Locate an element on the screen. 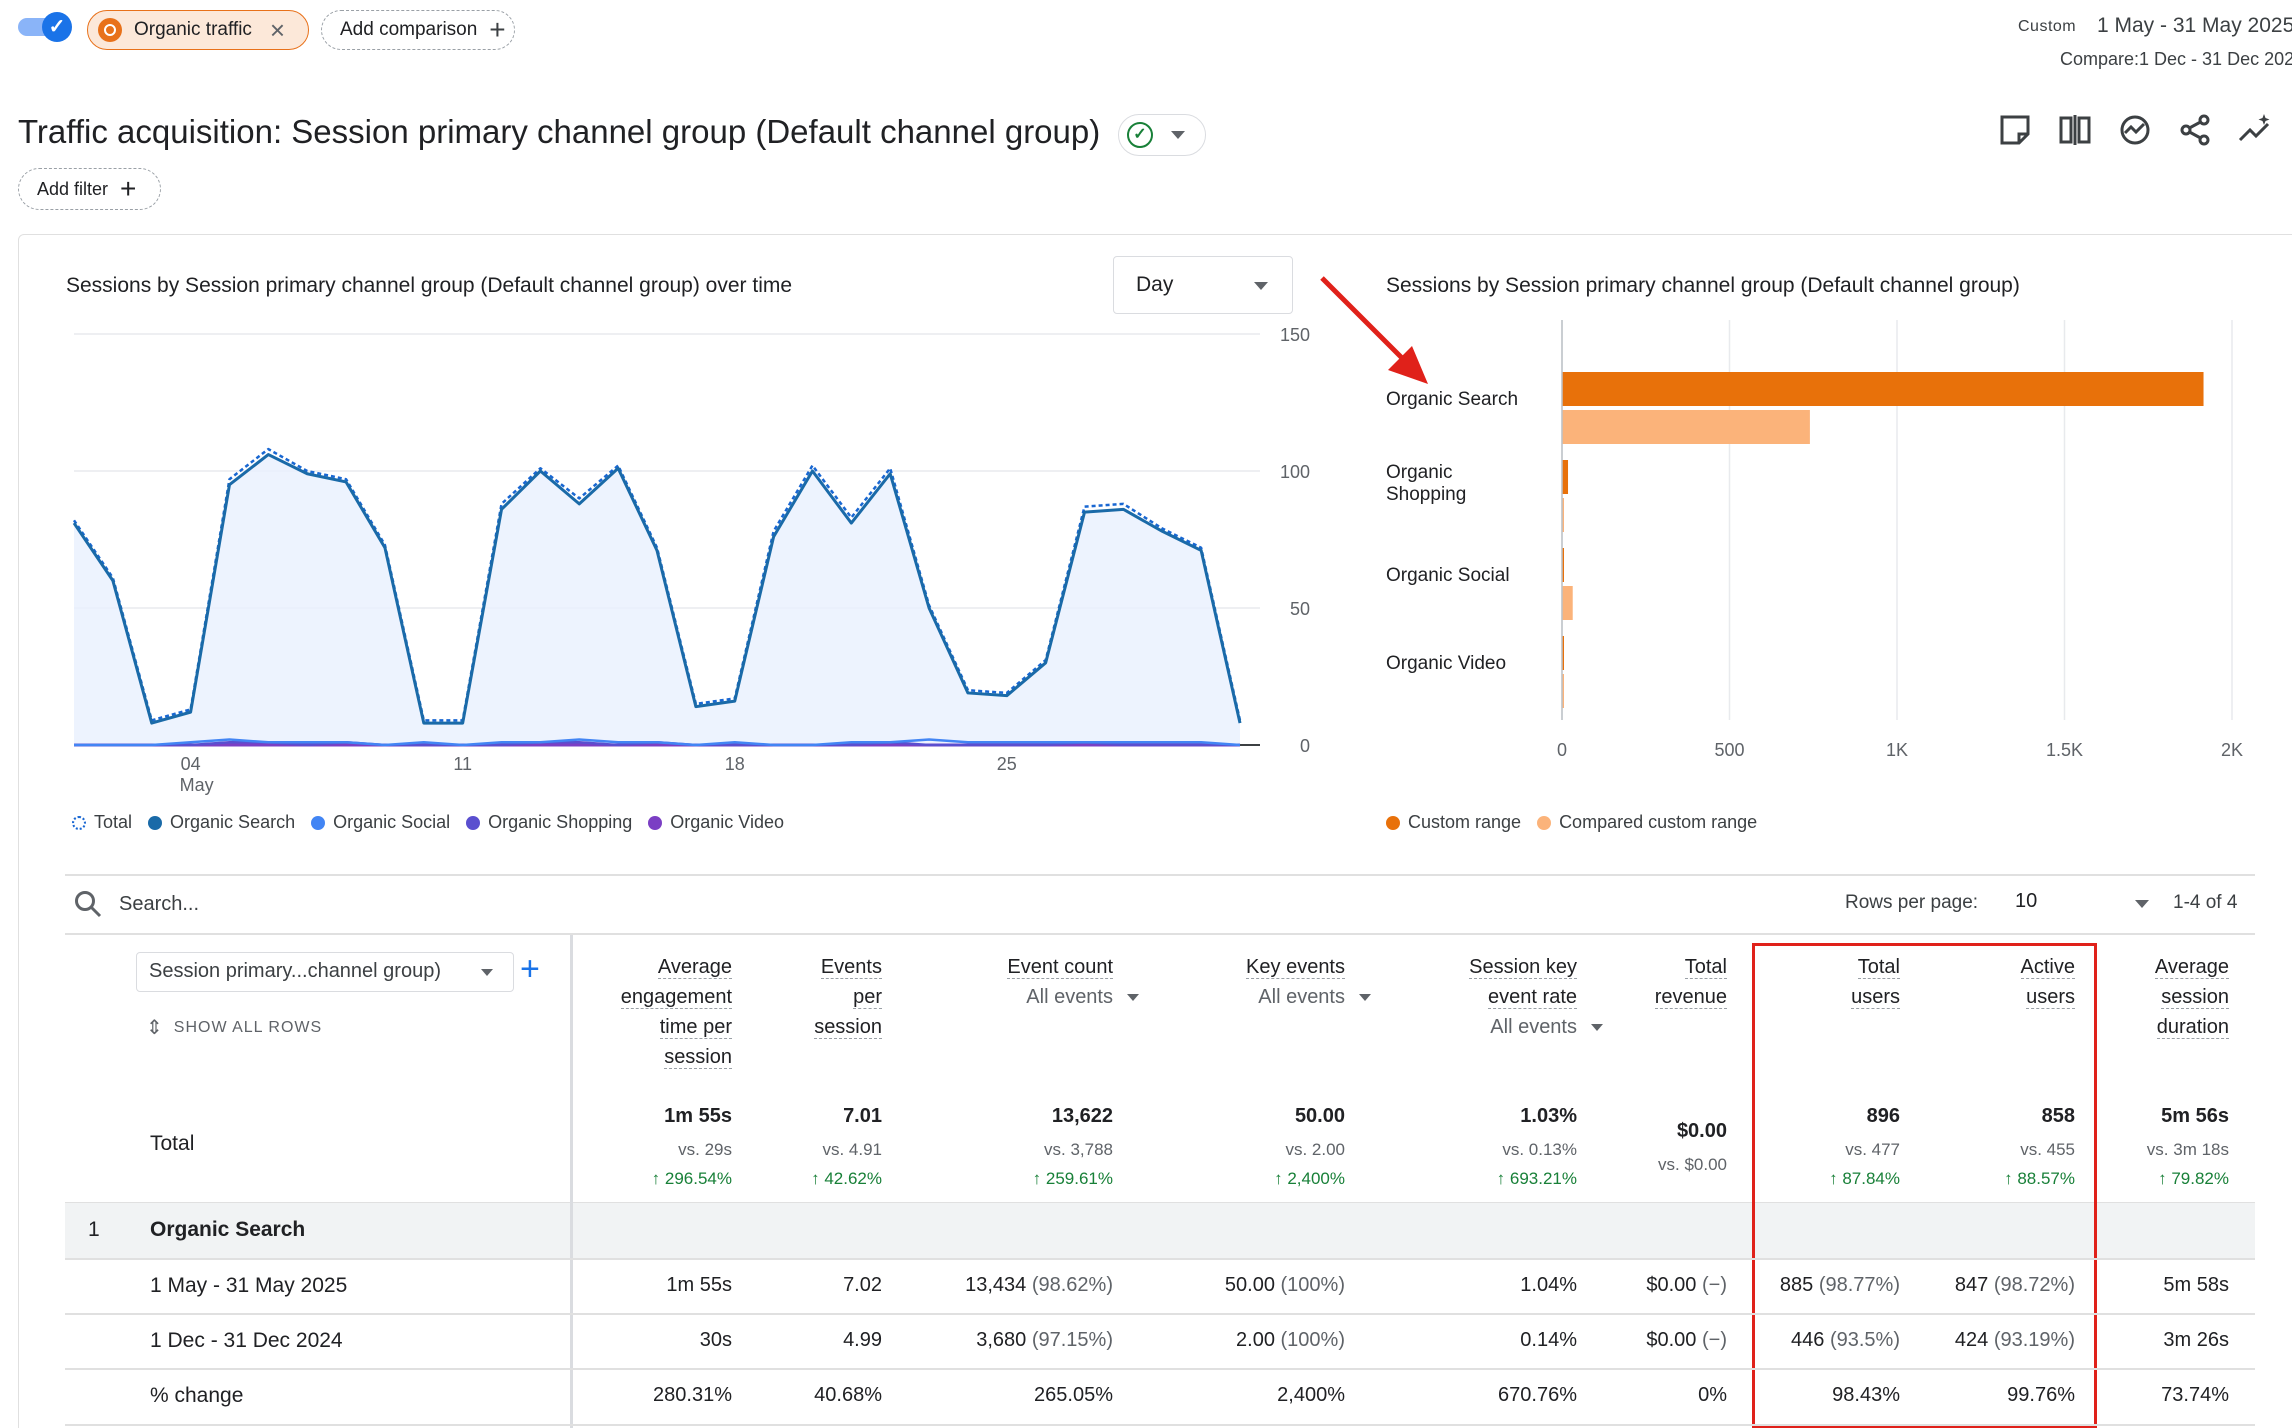  table-cell: 2.00 (100%) is located at coordinates (1225, 1340).